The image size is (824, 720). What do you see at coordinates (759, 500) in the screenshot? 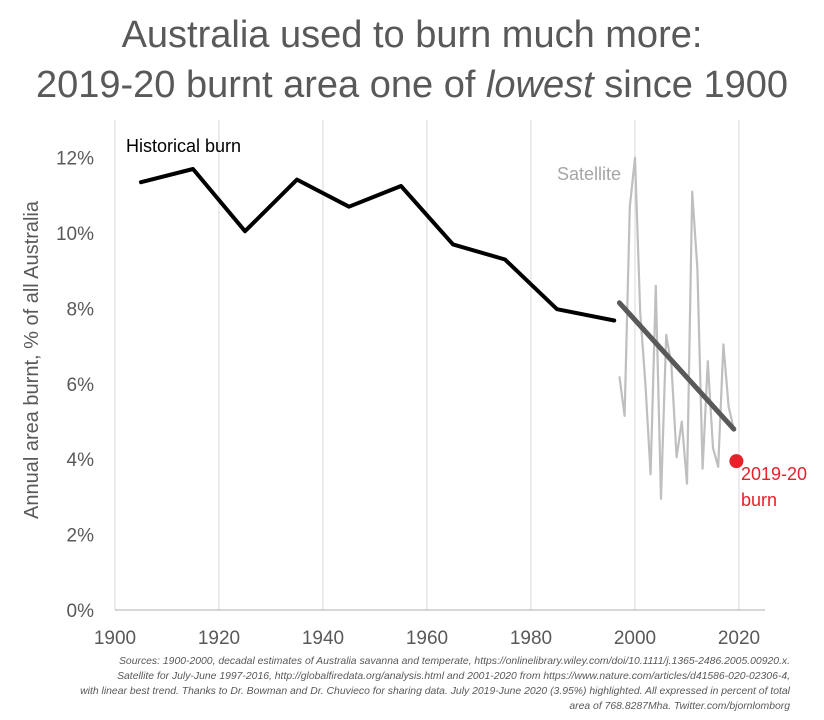
I see `highlight-label-line-2: burn` at bounding box center [759, 500].